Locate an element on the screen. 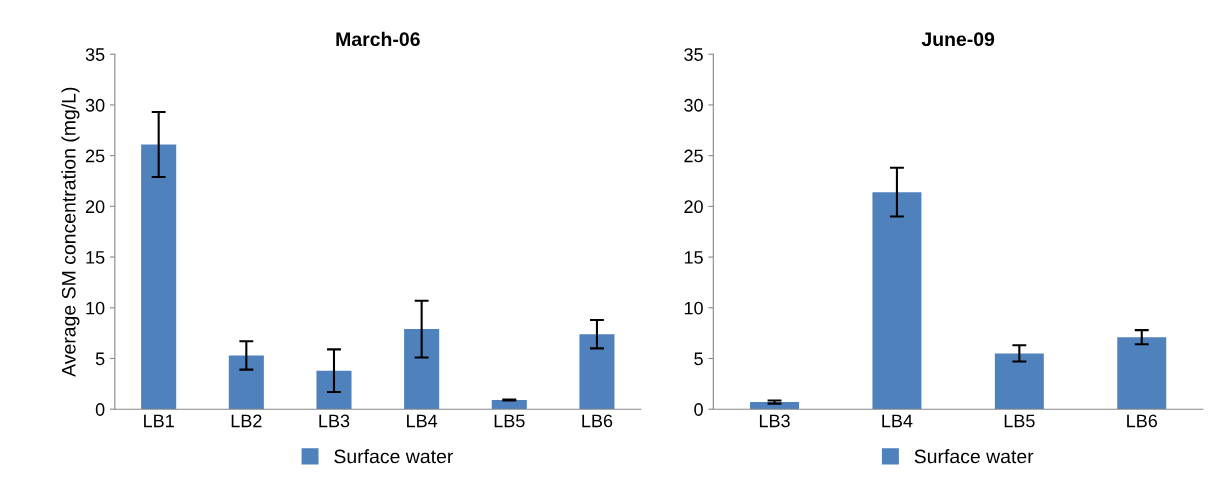 This screenshot has width=1209, height=493. x-tick-label: LB2 is located at coordinates (246, 421).